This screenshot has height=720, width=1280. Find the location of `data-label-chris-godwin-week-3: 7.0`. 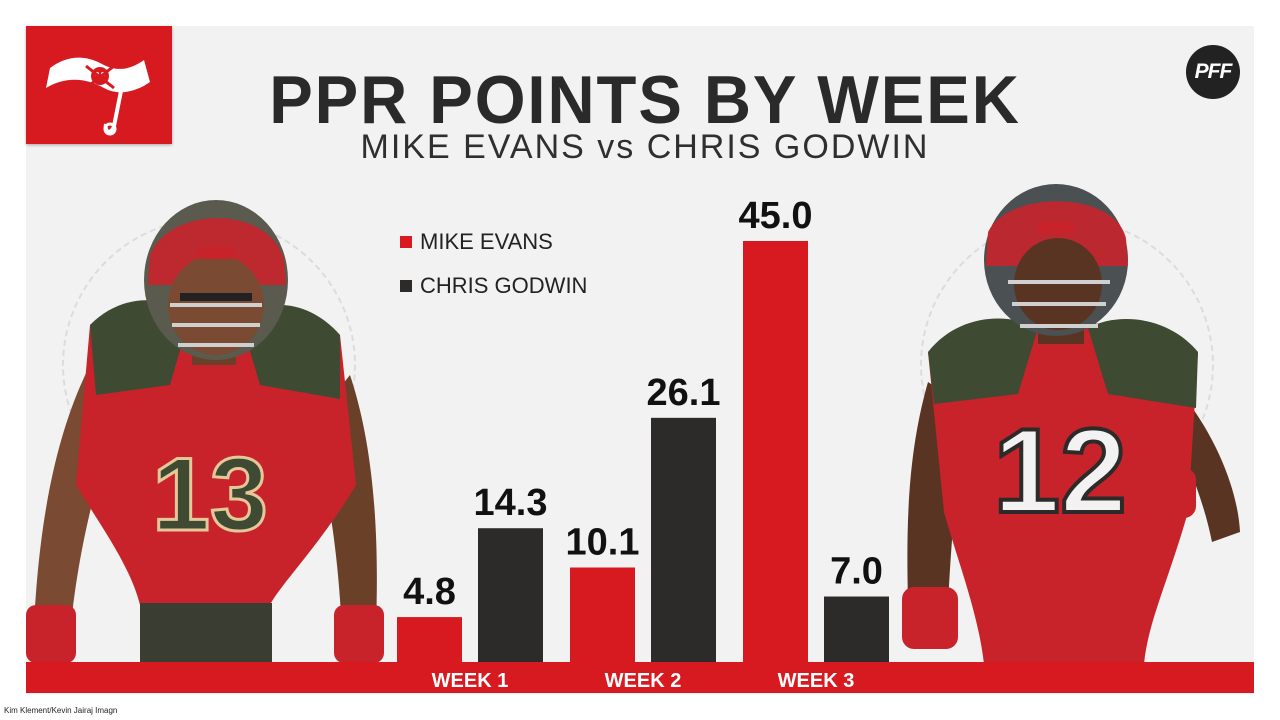

data-label-chris-godwin-week-3: 7.0 is located at coordinates (856, 572).